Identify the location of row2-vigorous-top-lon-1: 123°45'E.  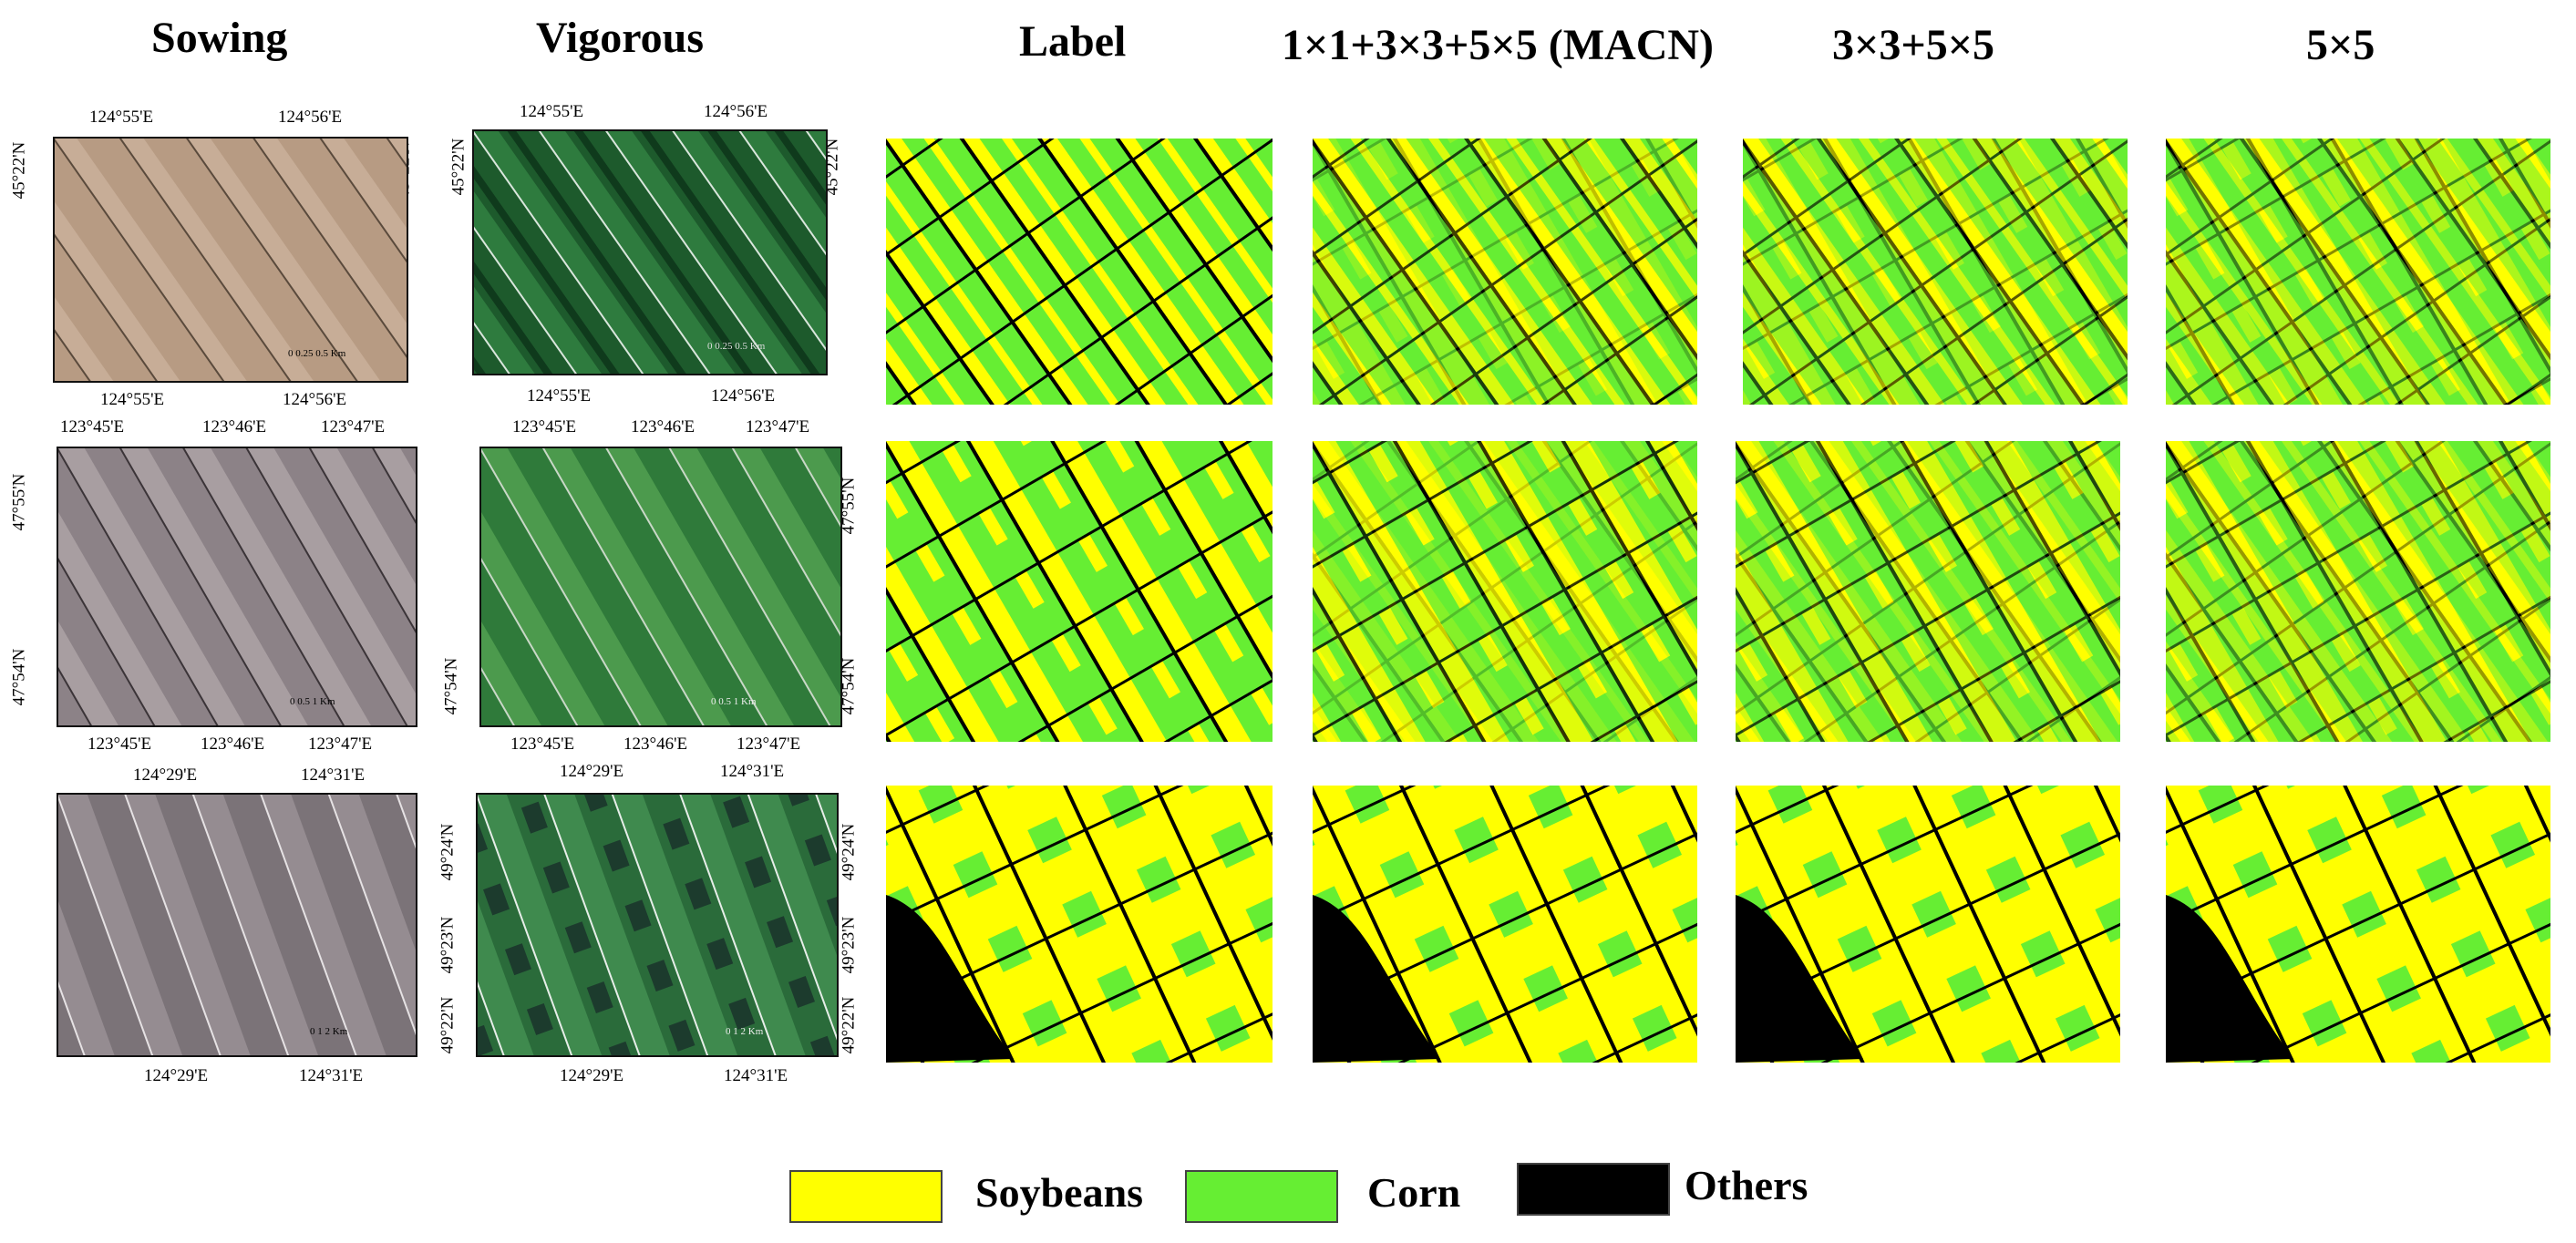
(544, 427).